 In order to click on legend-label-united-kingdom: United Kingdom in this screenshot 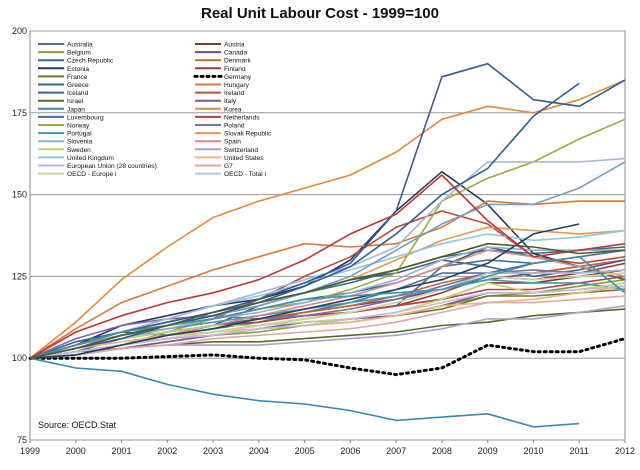, I will do `click(90, 158)`.